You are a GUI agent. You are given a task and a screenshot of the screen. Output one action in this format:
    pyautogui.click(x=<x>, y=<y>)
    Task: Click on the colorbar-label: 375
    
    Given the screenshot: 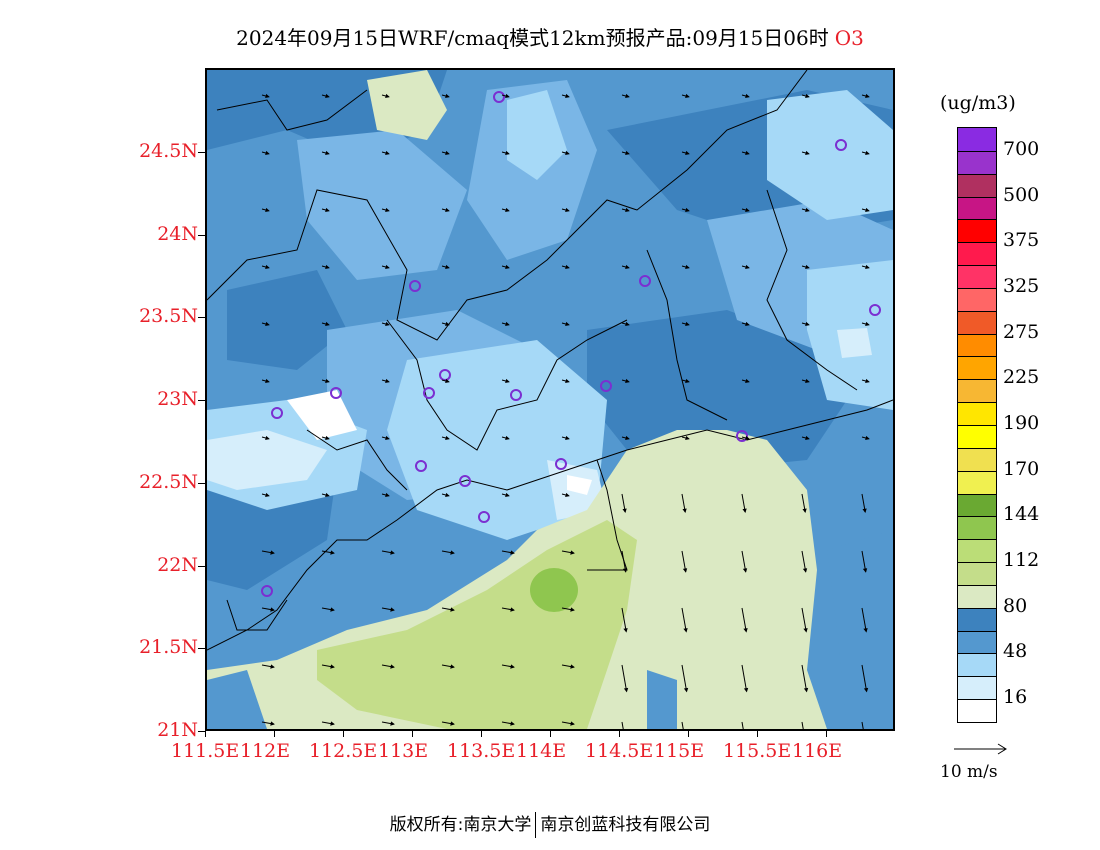 What is the action you would take?
    pyautogui.click(x=1021, y=240)
    